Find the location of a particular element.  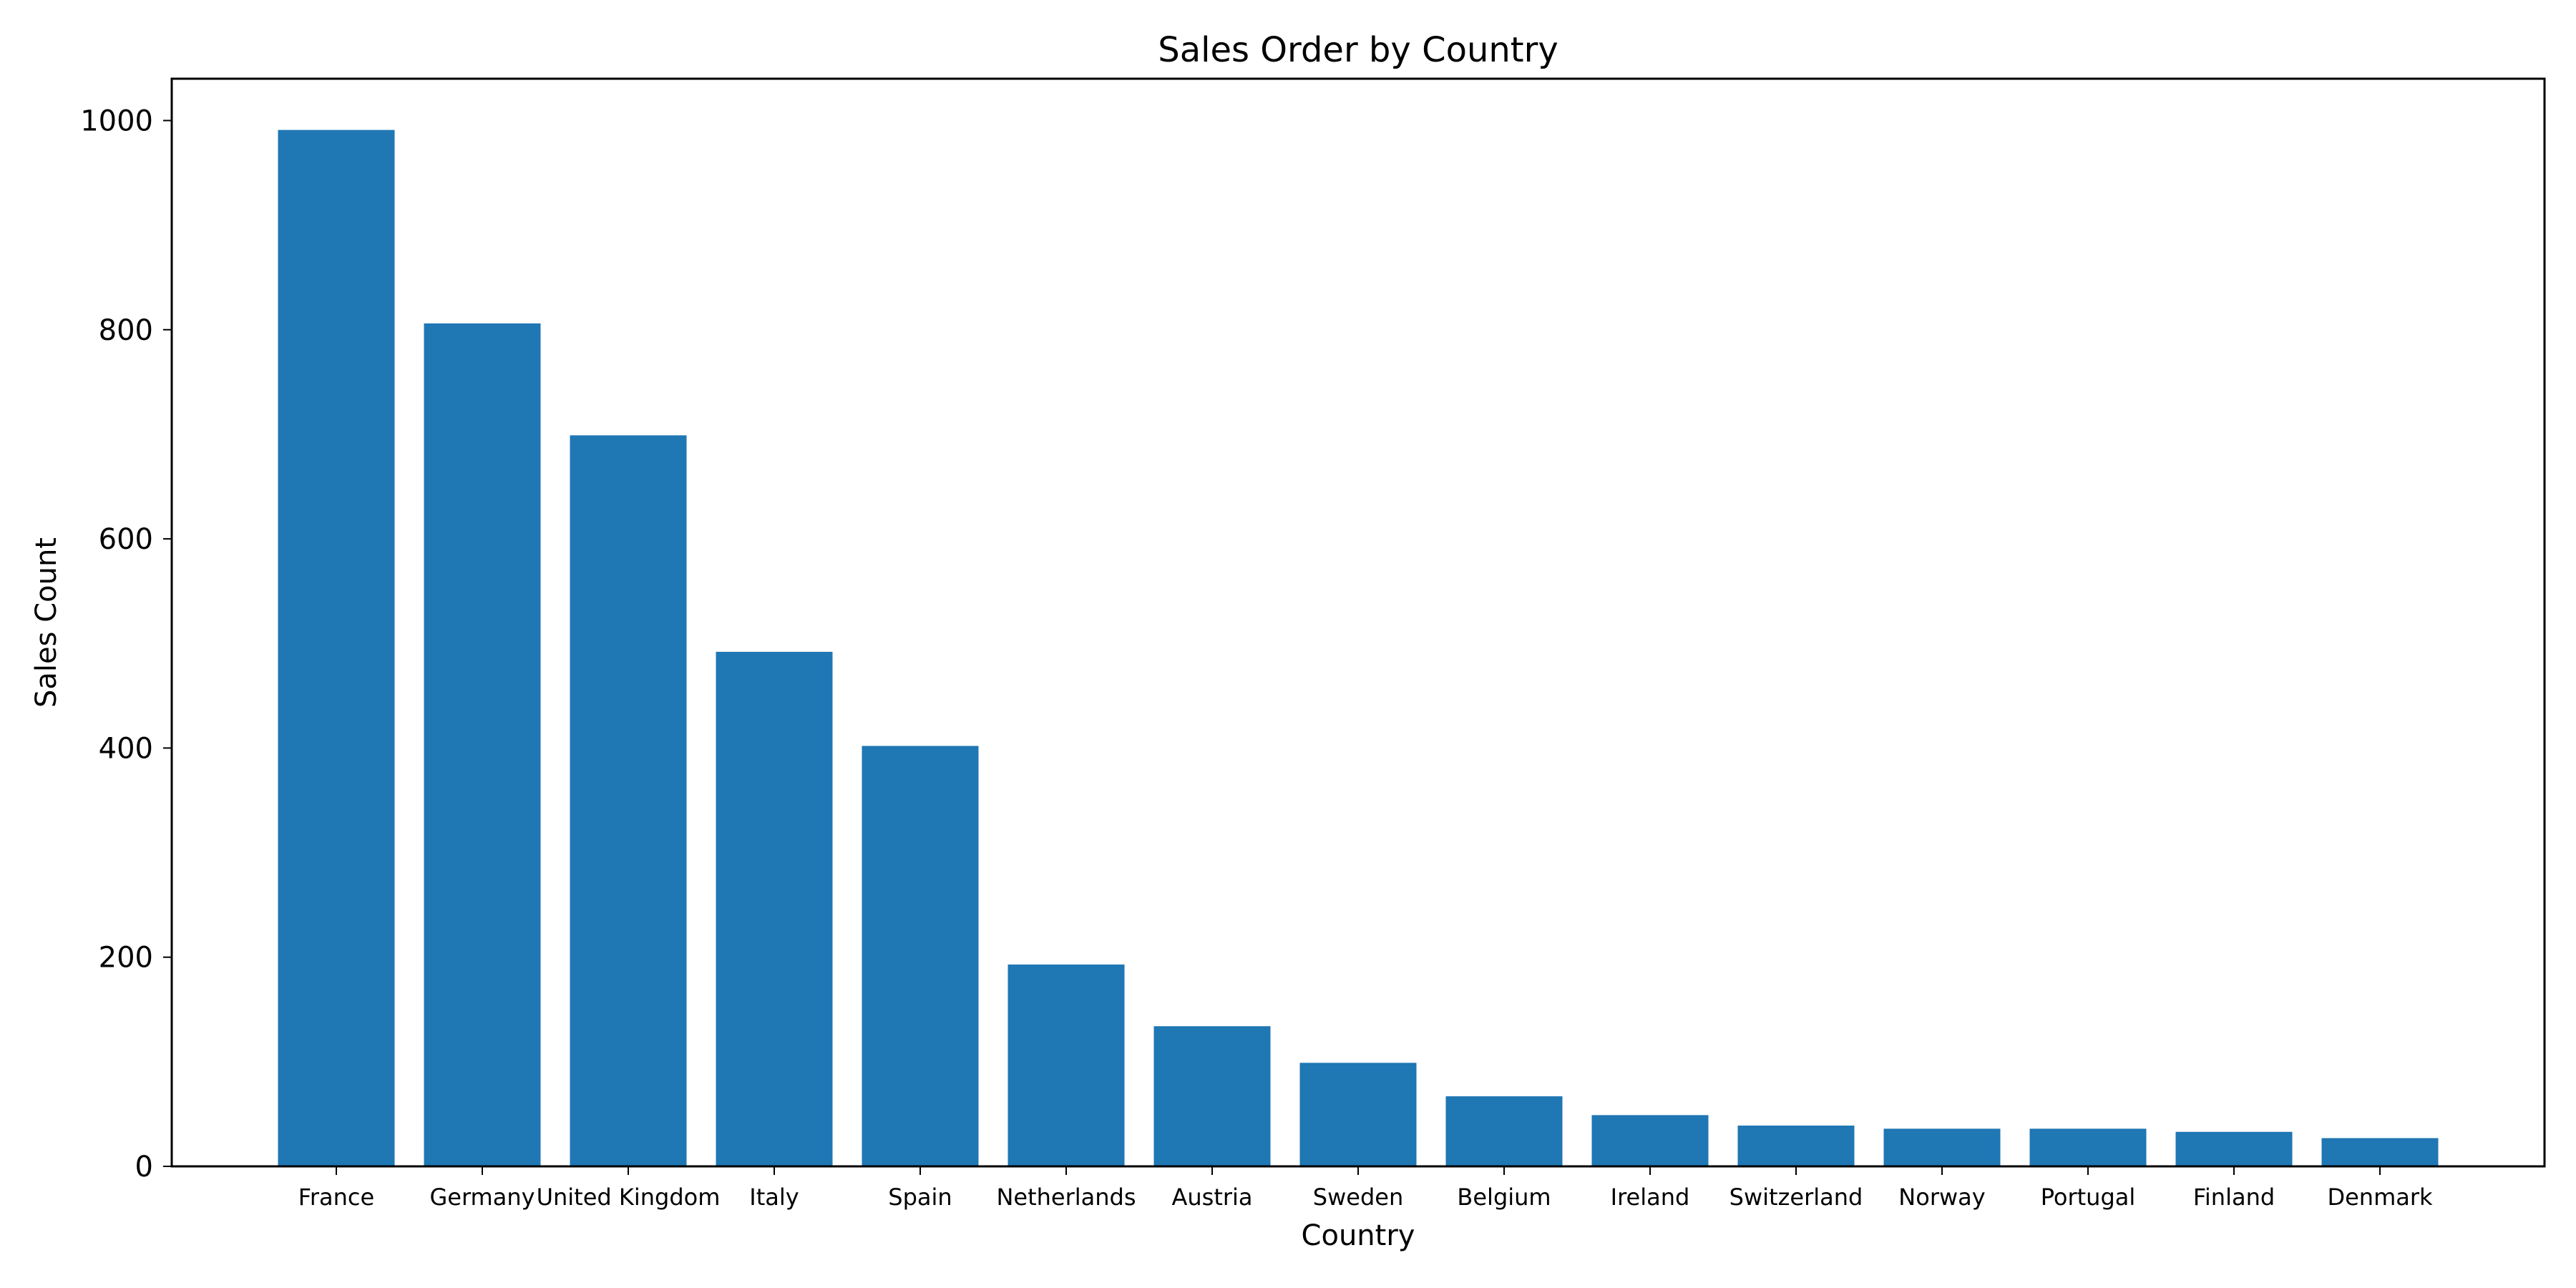

x-tick-label: Belgium is located at coordinates (1504, 1197).